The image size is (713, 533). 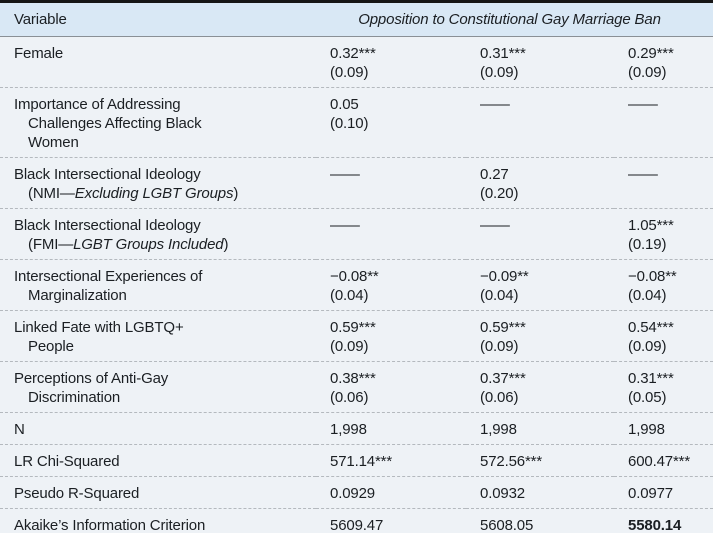 I want to click on coefficient-cell: −0.09** (0.04), so click(x=540, y=285).